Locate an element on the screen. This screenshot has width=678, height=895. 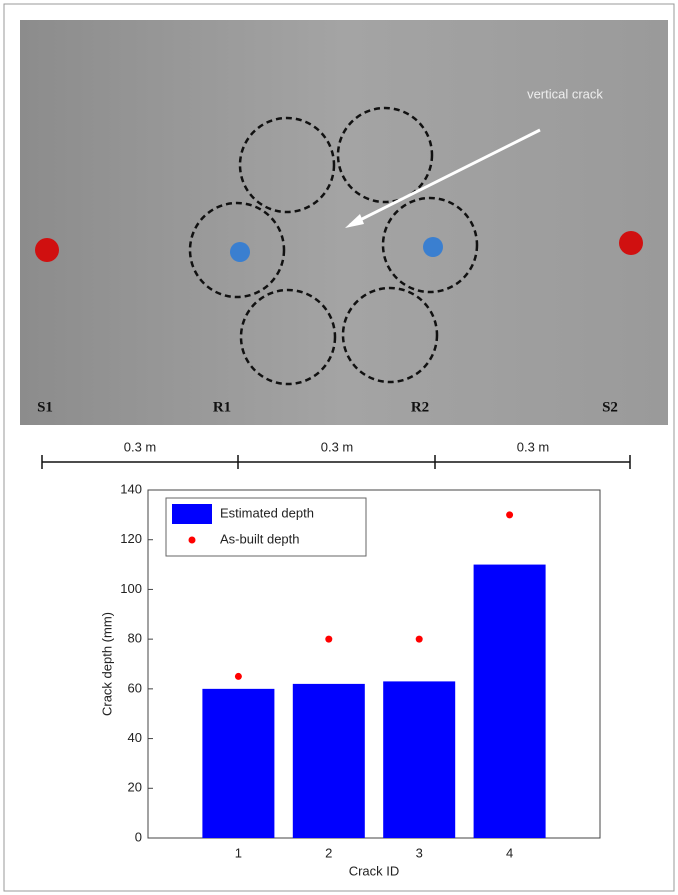
y-tick-label: 80 is located at coordinates (135, 638).